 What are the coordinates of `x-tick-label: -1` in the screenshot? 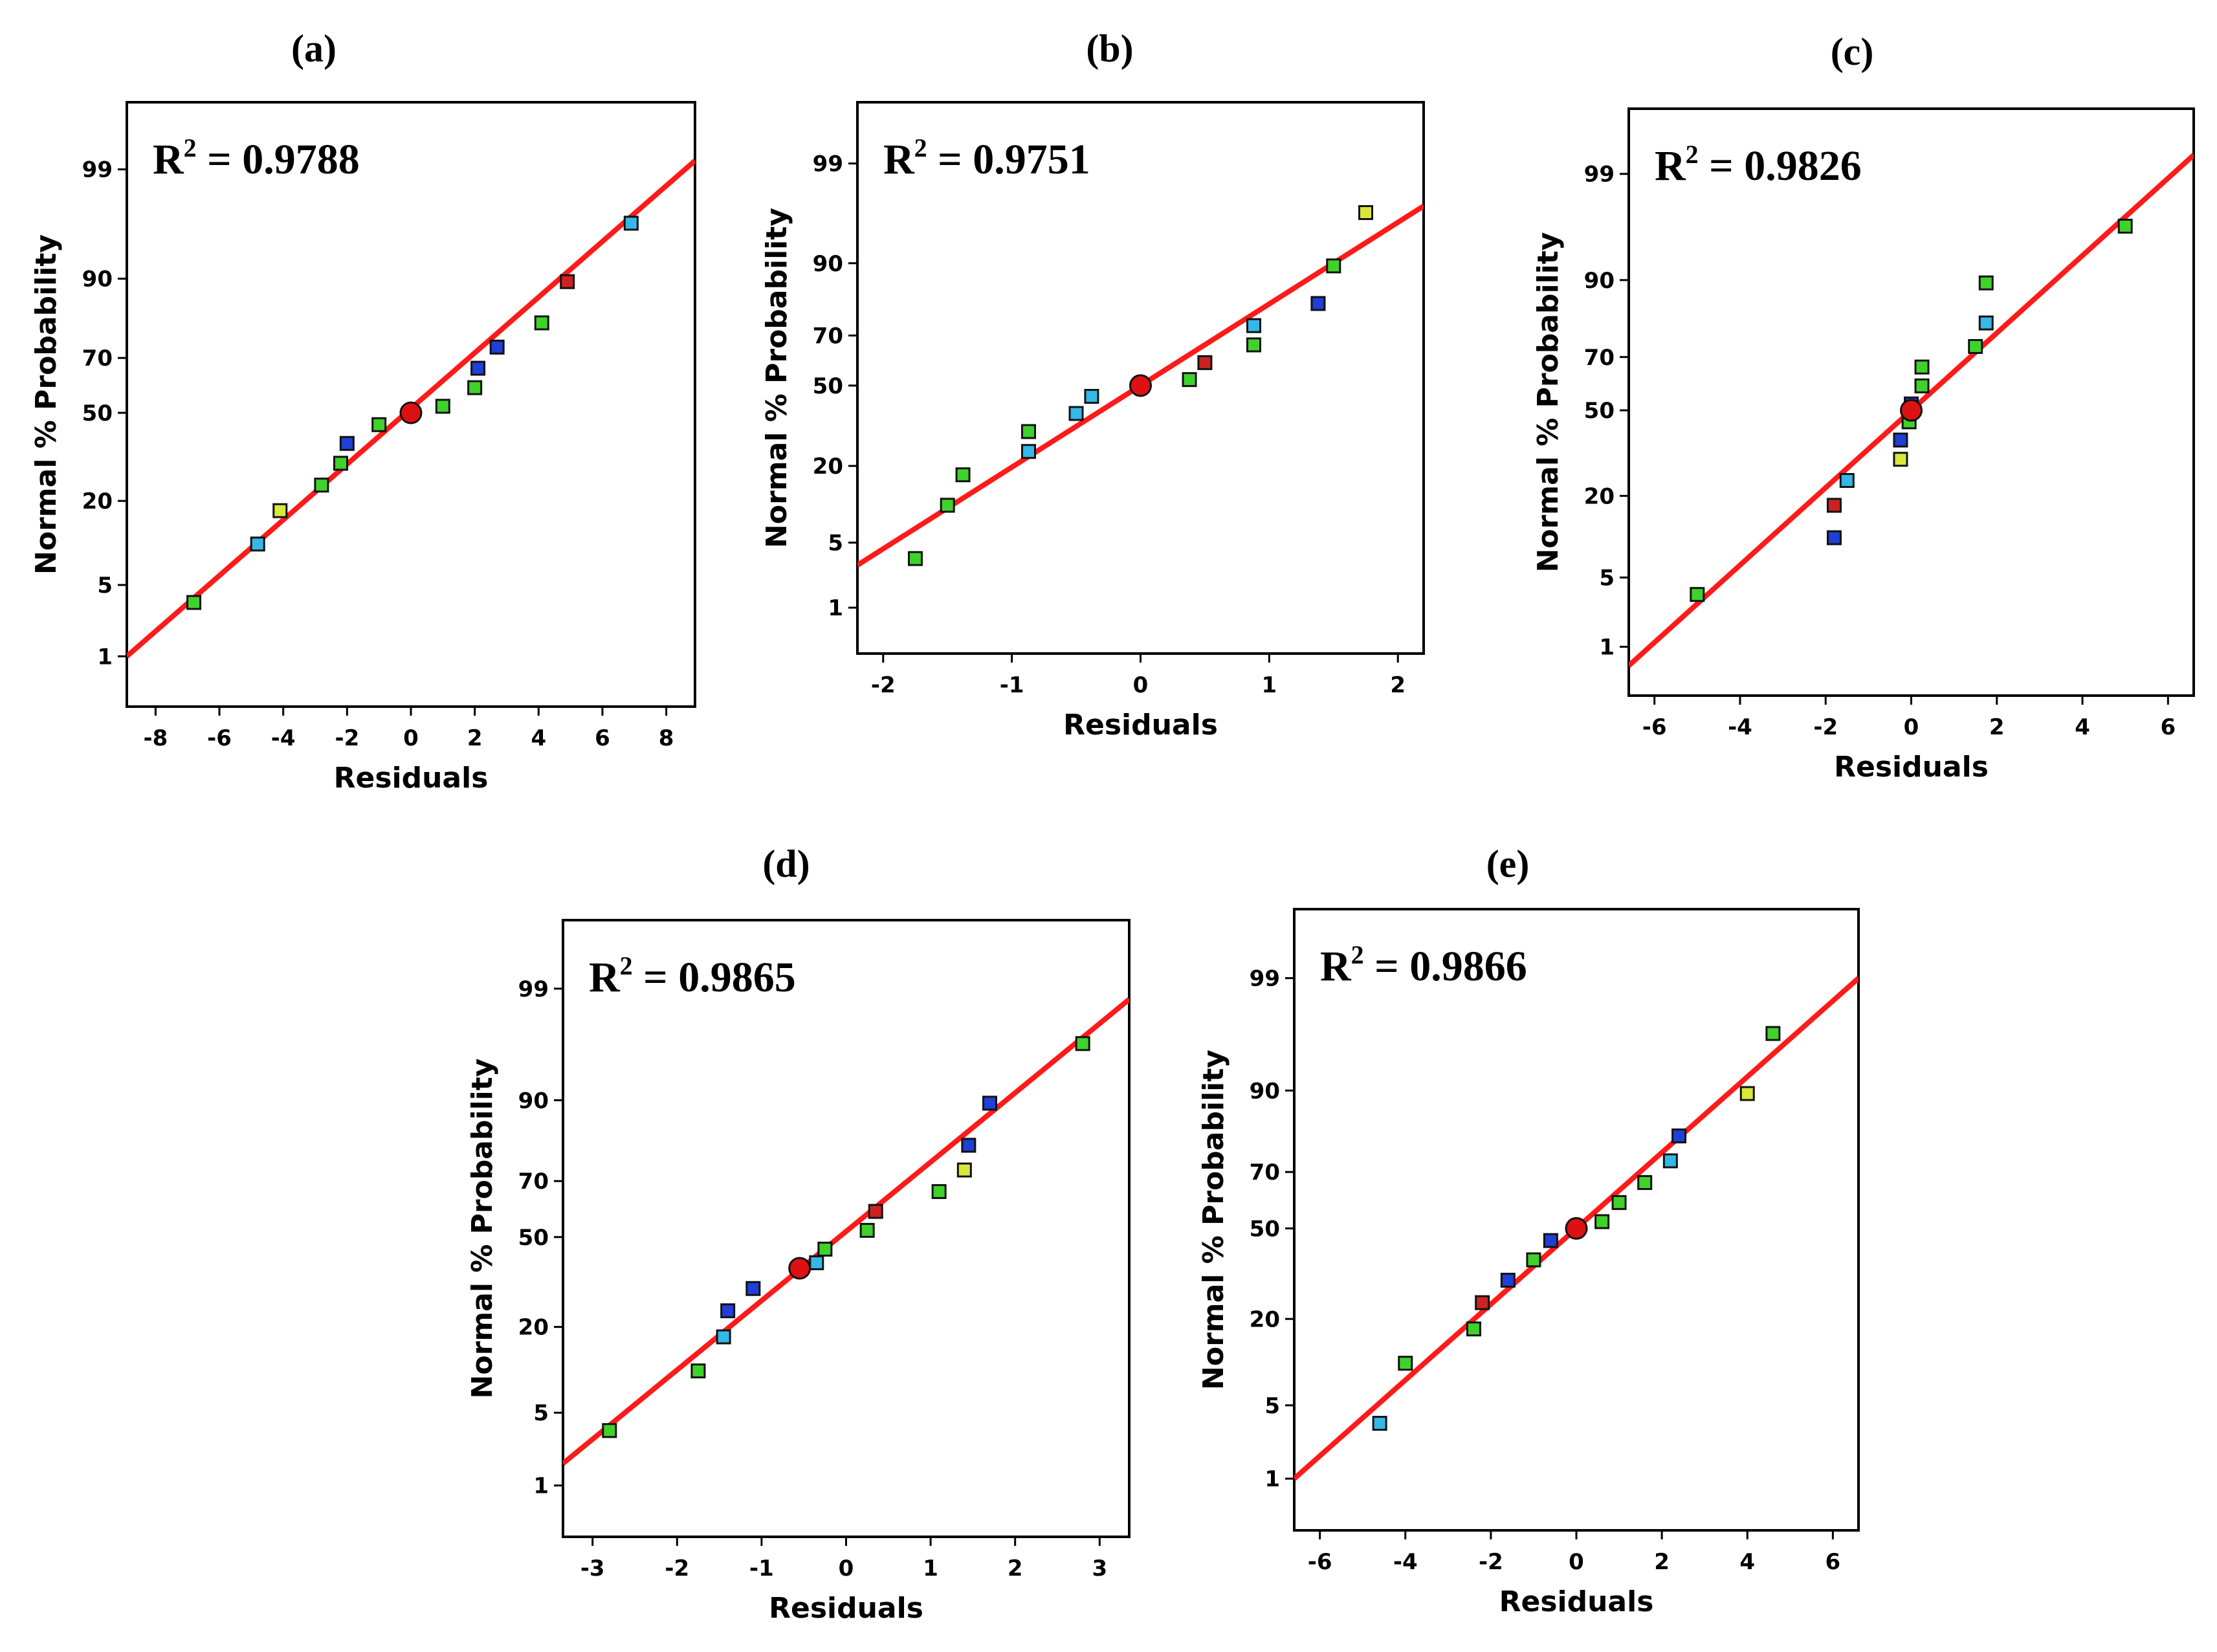 It's located at (761, 1568).